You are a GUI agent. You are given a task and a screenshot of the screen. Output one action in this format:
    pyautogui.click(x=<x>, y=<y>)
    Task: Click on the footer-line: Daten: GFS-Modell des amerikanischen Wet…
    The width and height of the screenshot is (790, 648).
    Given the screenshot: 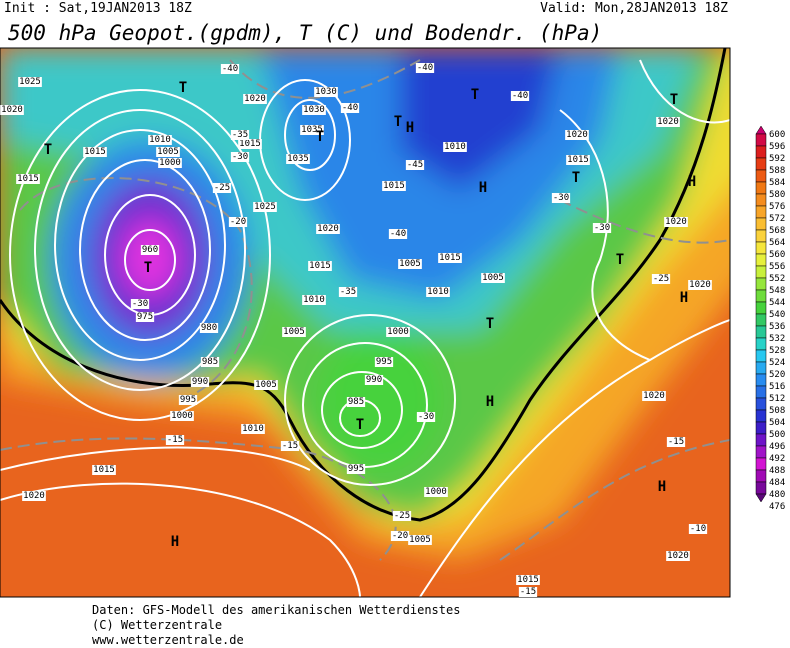 What is the action you would take?
    pyautogui.click(x=276, y=610)
    